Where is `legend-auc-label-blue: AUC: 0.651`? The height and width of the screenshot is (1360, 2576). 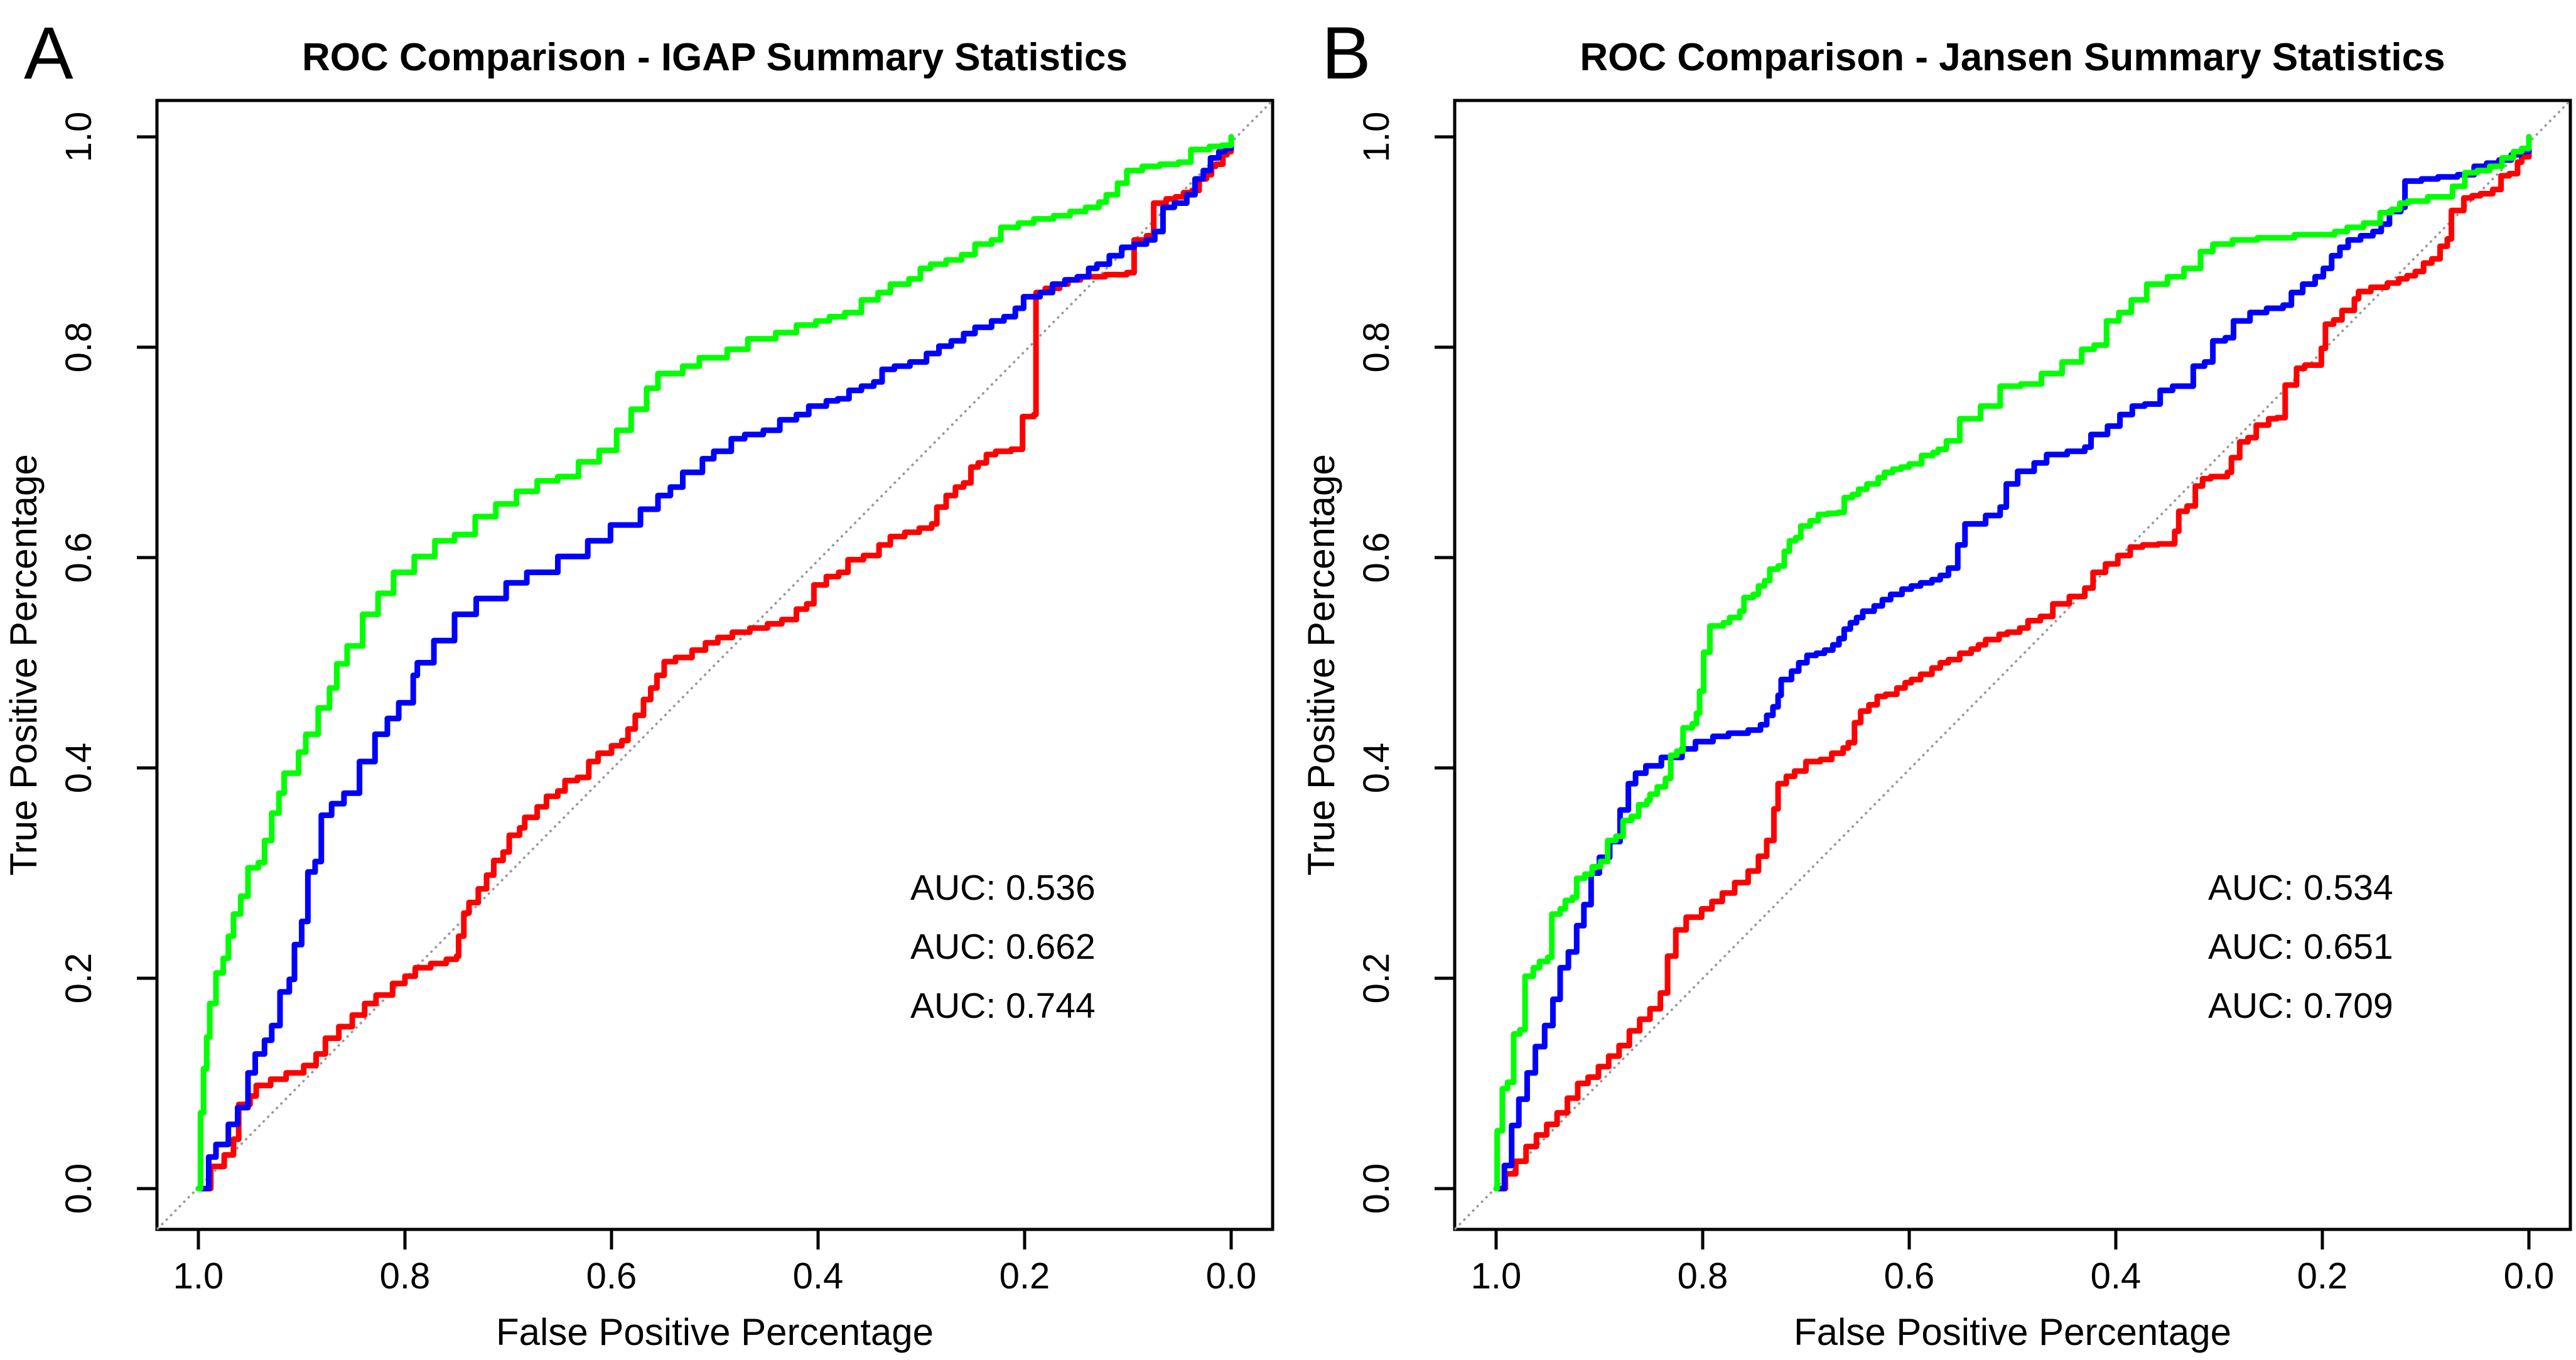 legend-auc-label-blue: AUC: 0.651 is located at coordinates (2300, 947).